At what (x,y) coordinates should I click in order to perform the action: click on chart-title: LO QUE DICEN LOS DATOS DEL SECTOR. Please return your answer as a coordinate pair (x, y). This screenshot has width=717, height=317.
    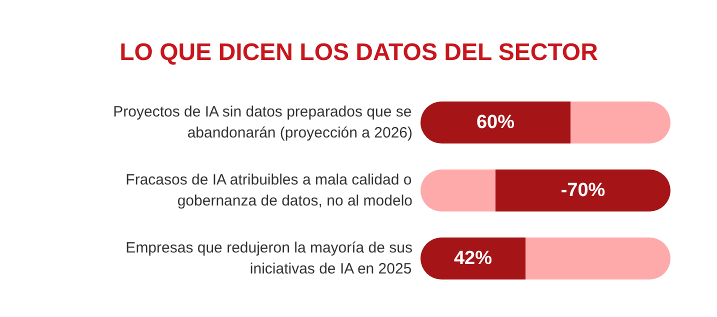
    Looking at the image, I should click on (359, 52).